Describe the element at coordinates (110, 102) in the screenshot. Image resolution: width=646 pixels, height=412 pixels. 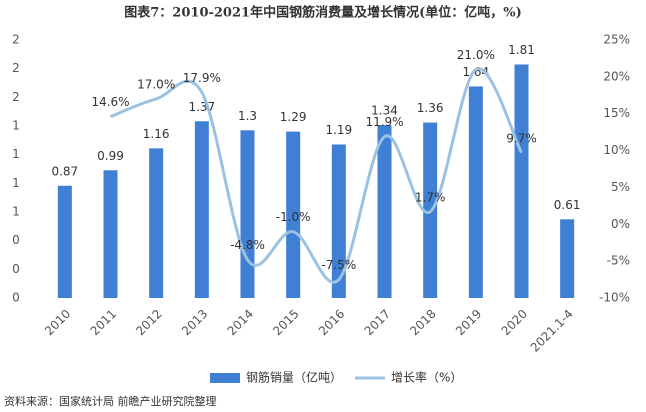
I see `line-value-label: 14.6%` at that location.